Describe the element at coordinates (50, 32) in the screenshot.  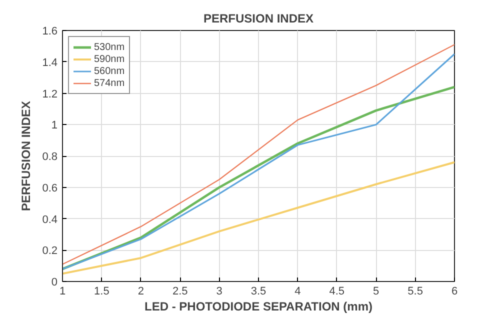
I see `y-tick-label: 1.6` at that location.